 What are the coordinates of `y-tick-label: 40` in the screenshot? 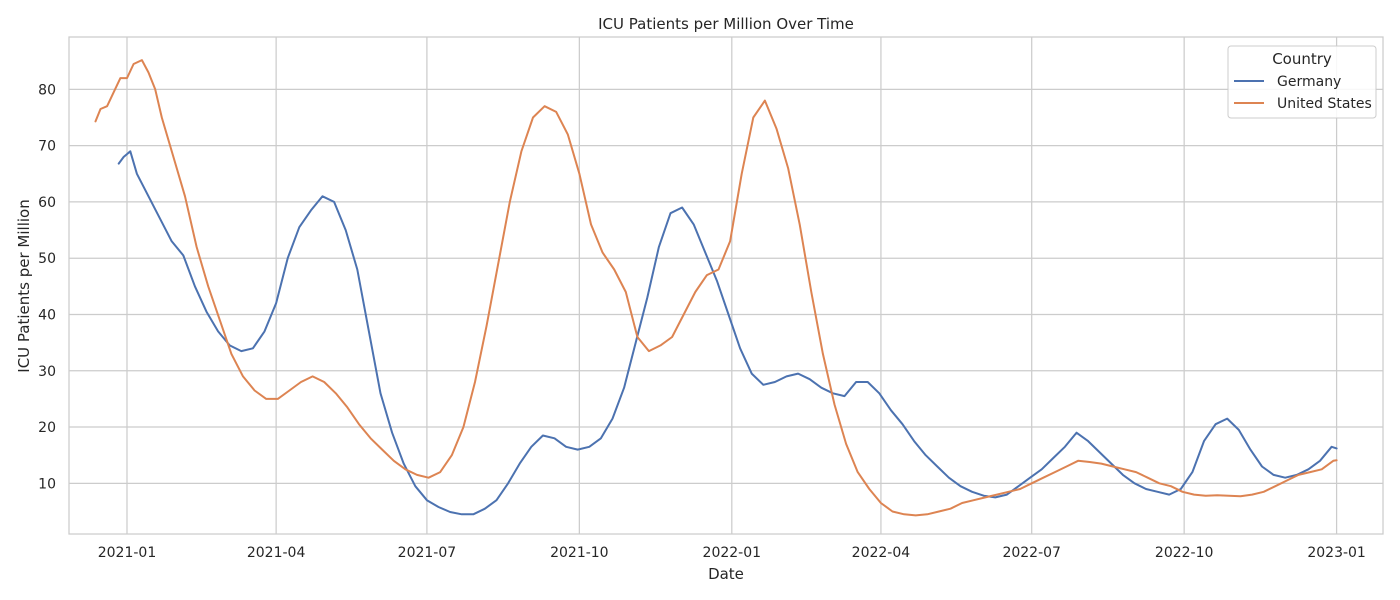 It's located at (47, 315).